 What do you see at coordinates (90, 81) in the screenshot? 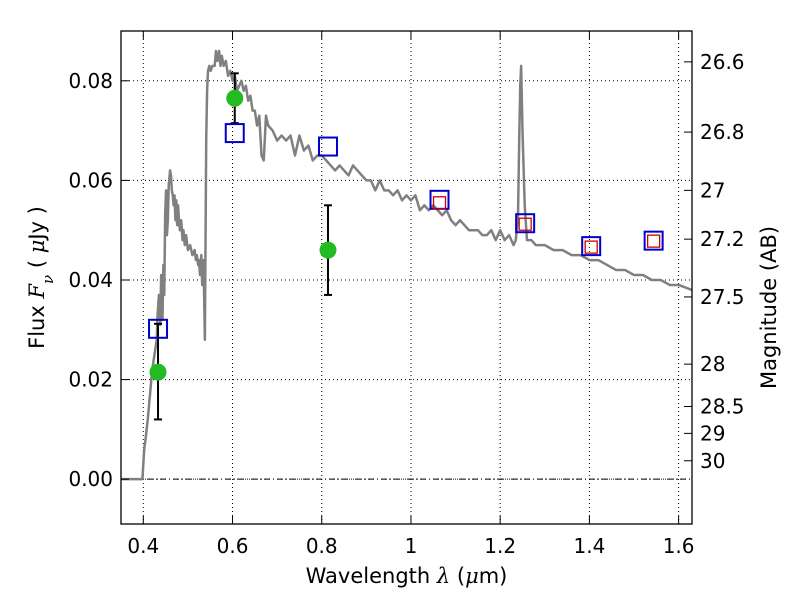
I see `y-tick-label-4: 0.08` at bounding box center [90, 81].